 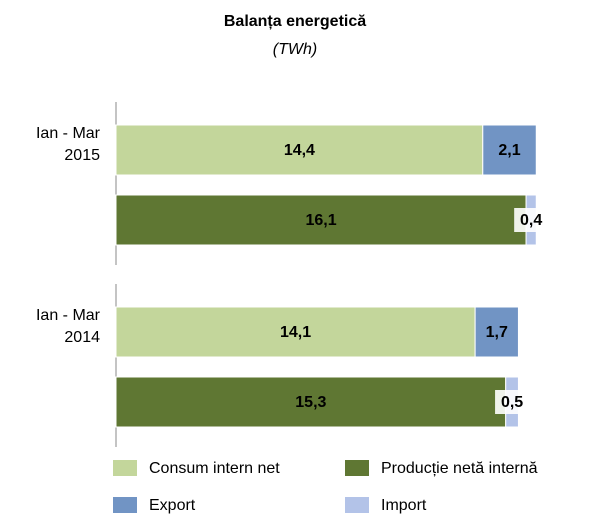 What do you see at coordinates (295, 49) in the screenshot?
I see `chart-subtitle: (TWh)` at bounding box center [295, 49].